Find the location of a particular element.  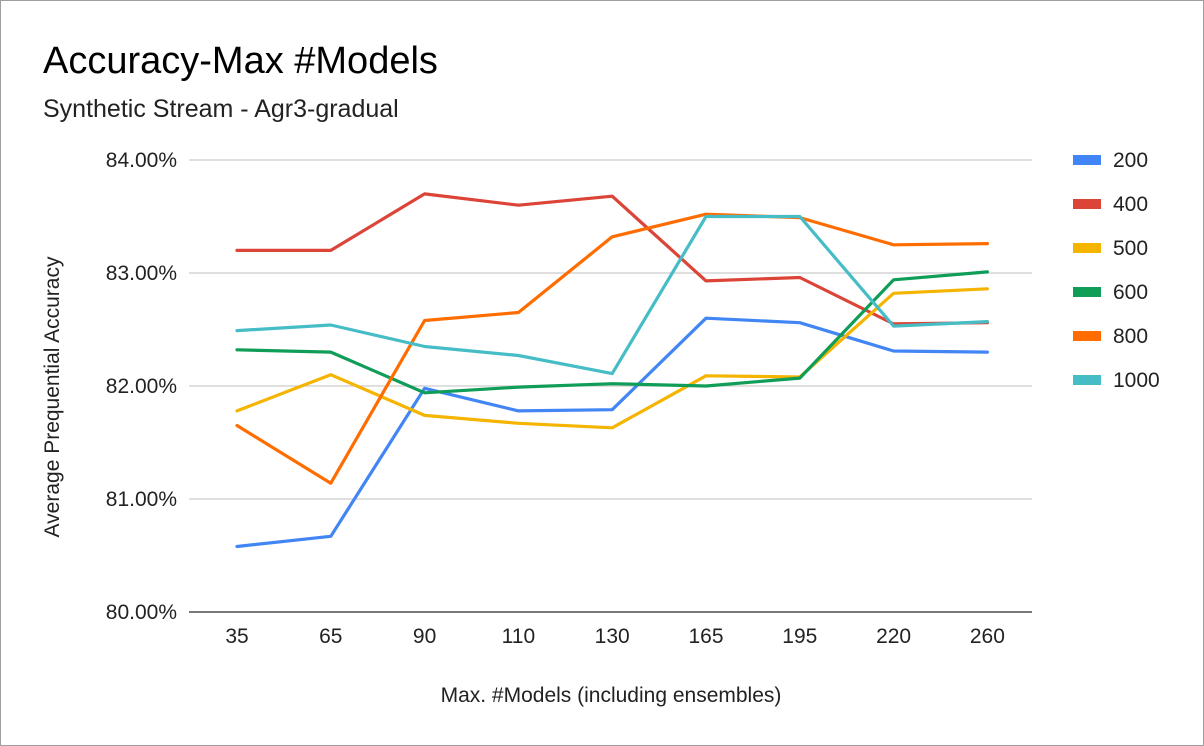

y-tick-label: 84.00% is located at coordinates (141, 160).